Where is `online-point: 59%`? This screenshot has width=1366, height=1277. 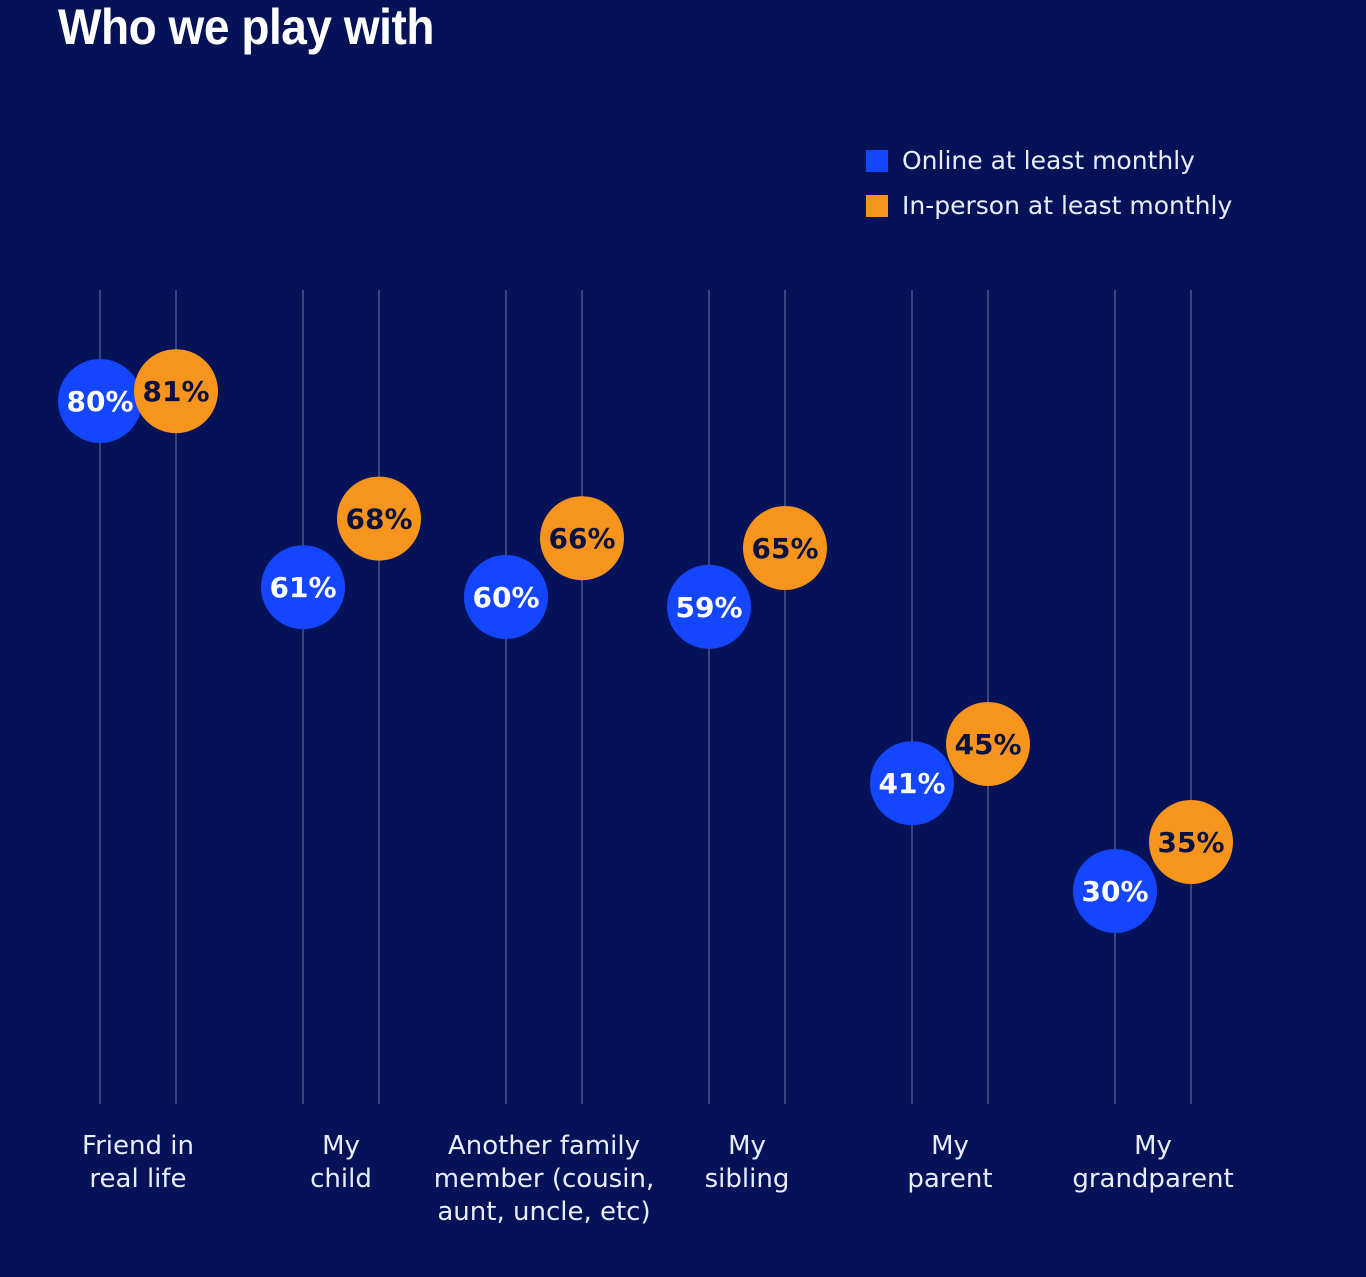 online-point: 59% is located at coordinates (709, 606).